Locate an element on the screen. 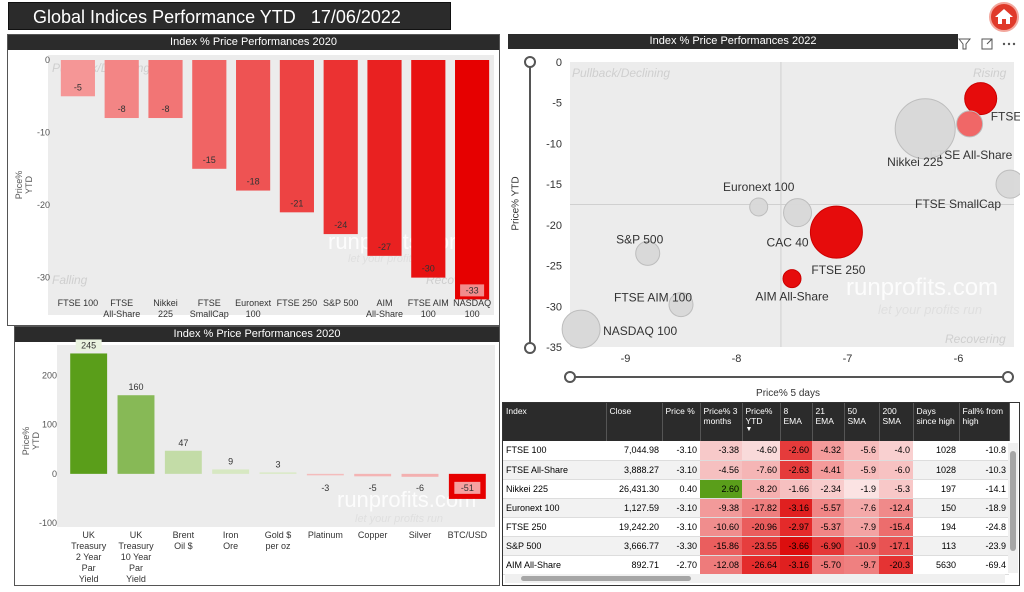 The width and height of the screenshot is (1024, 592). table-cell: -10.60 is located at coordinates (721, 527).